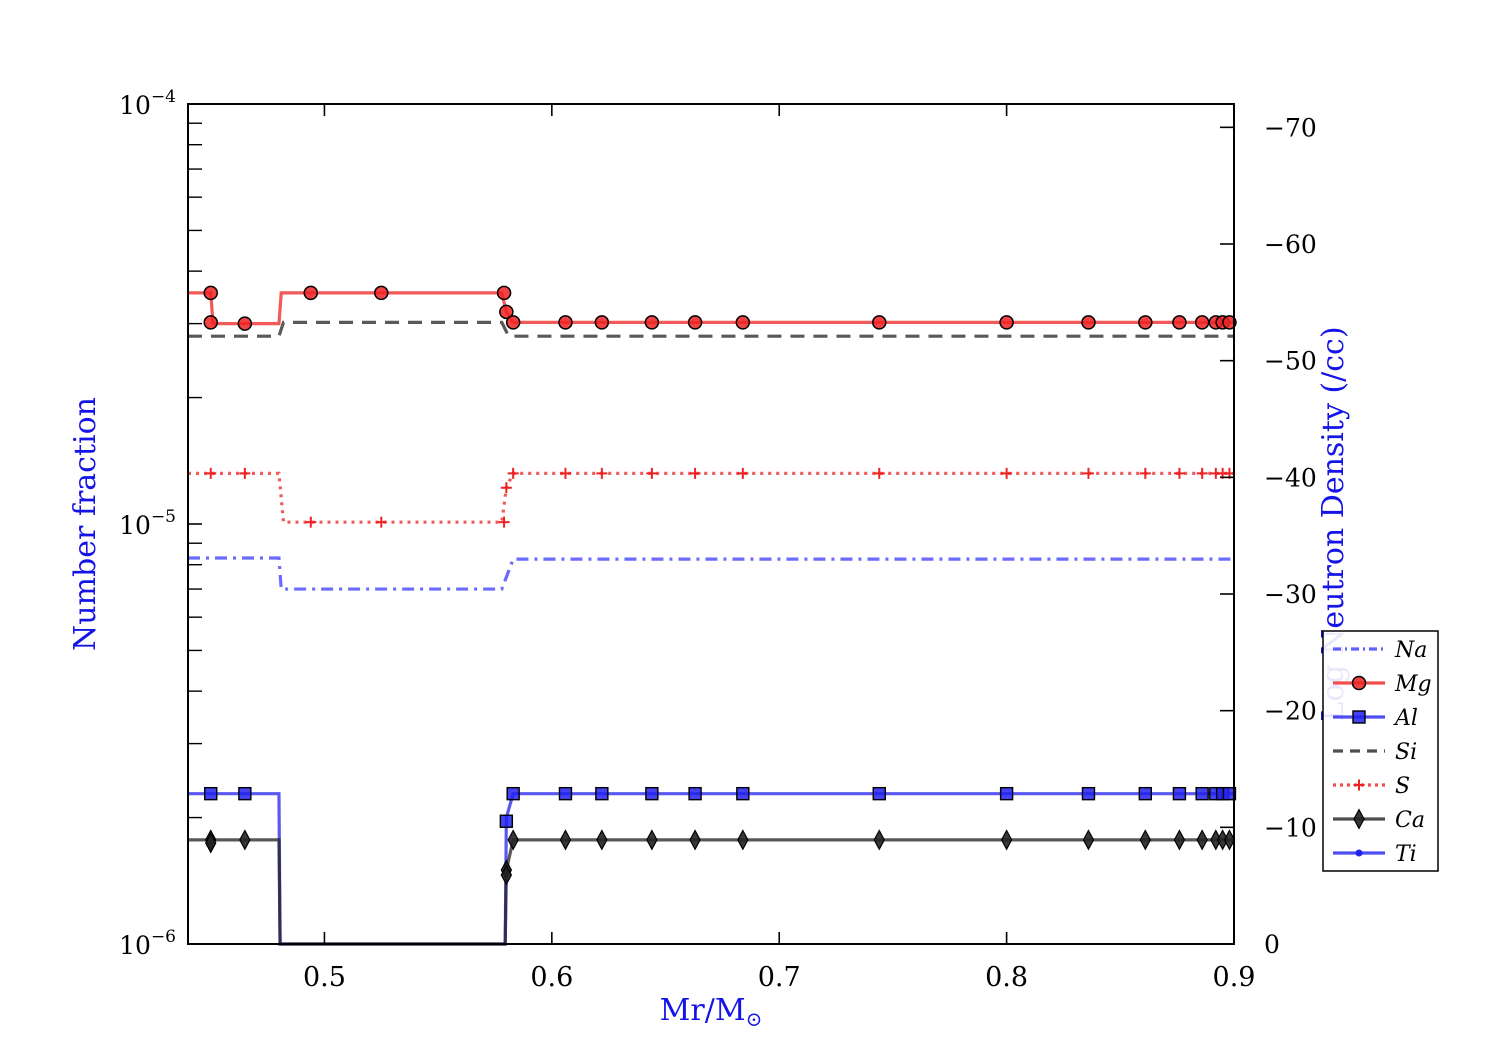 The height and width of the screenshot is (1054, 1500). What do you see at coordinates (1359, 853) in the screenshot?
I see `marker-dot` at bounding box center [1359, 853].